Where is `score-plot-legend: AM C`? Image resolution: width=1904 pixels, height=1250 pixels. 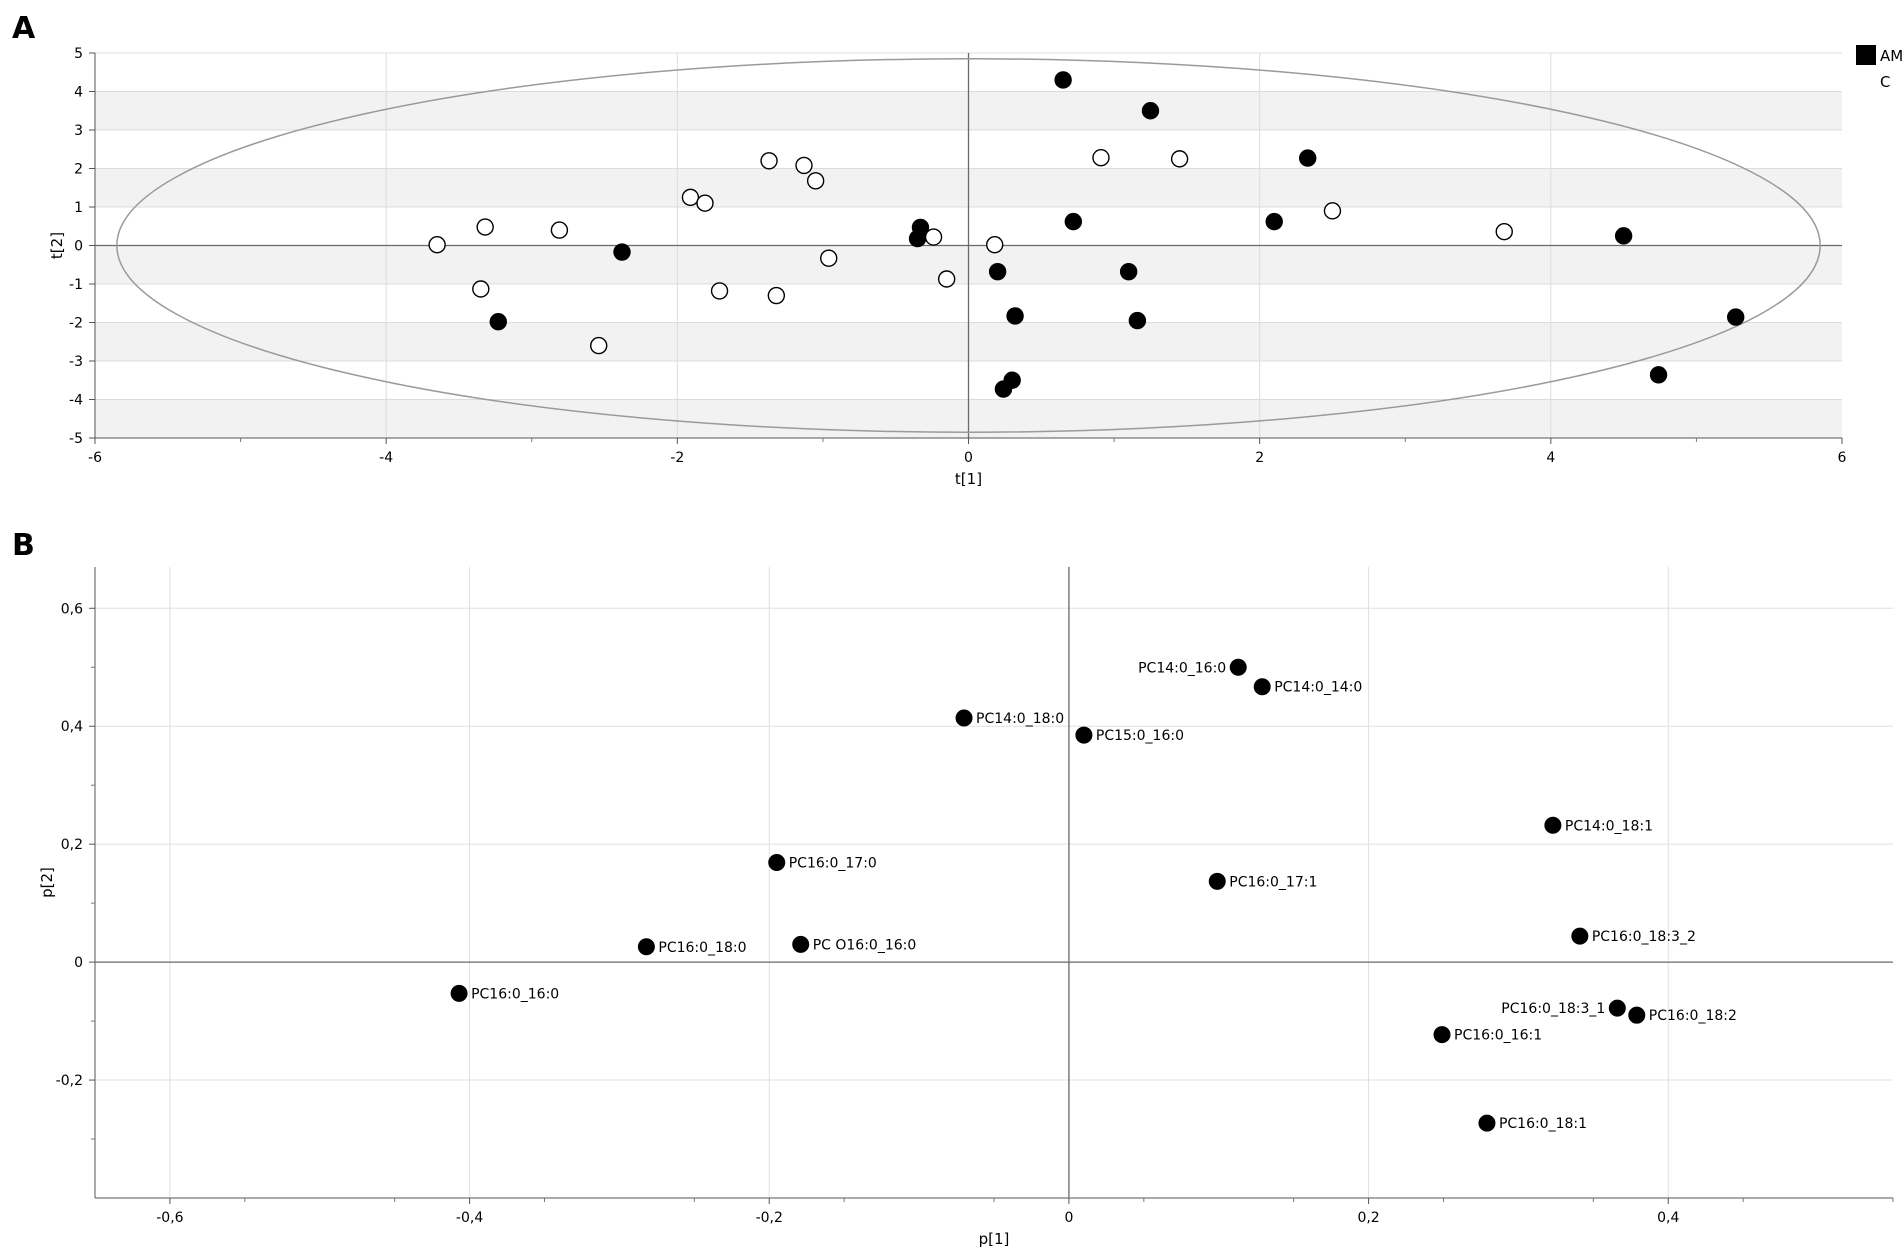 score-plot-legend: AM C is located at coordinates (1879, 68).